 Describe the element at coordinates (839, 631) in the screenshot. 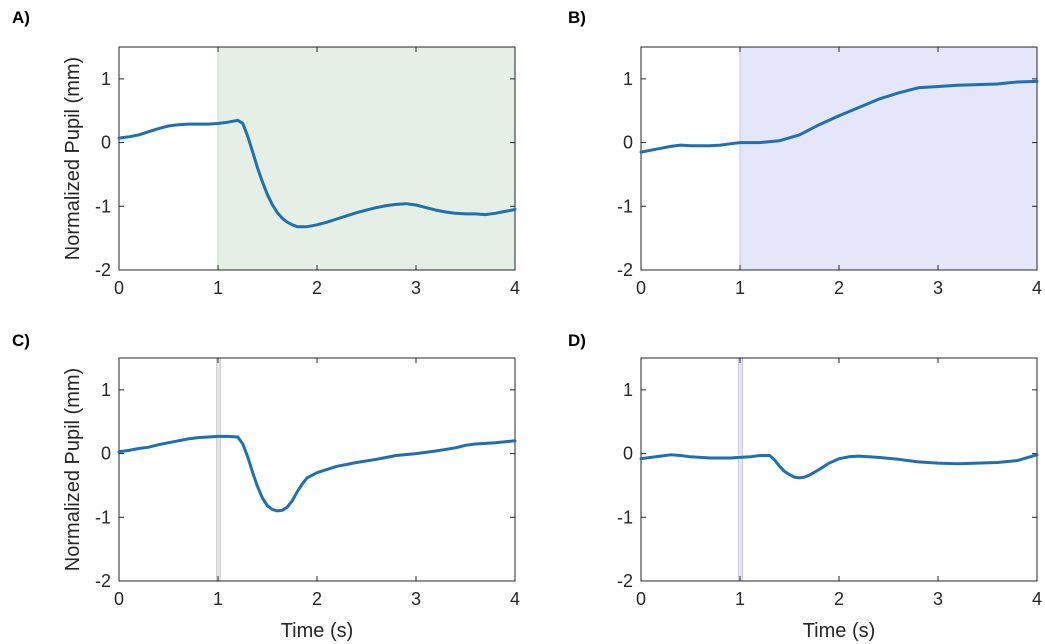

I see `panel-3-x-axis-label: Time (s)` at that location.